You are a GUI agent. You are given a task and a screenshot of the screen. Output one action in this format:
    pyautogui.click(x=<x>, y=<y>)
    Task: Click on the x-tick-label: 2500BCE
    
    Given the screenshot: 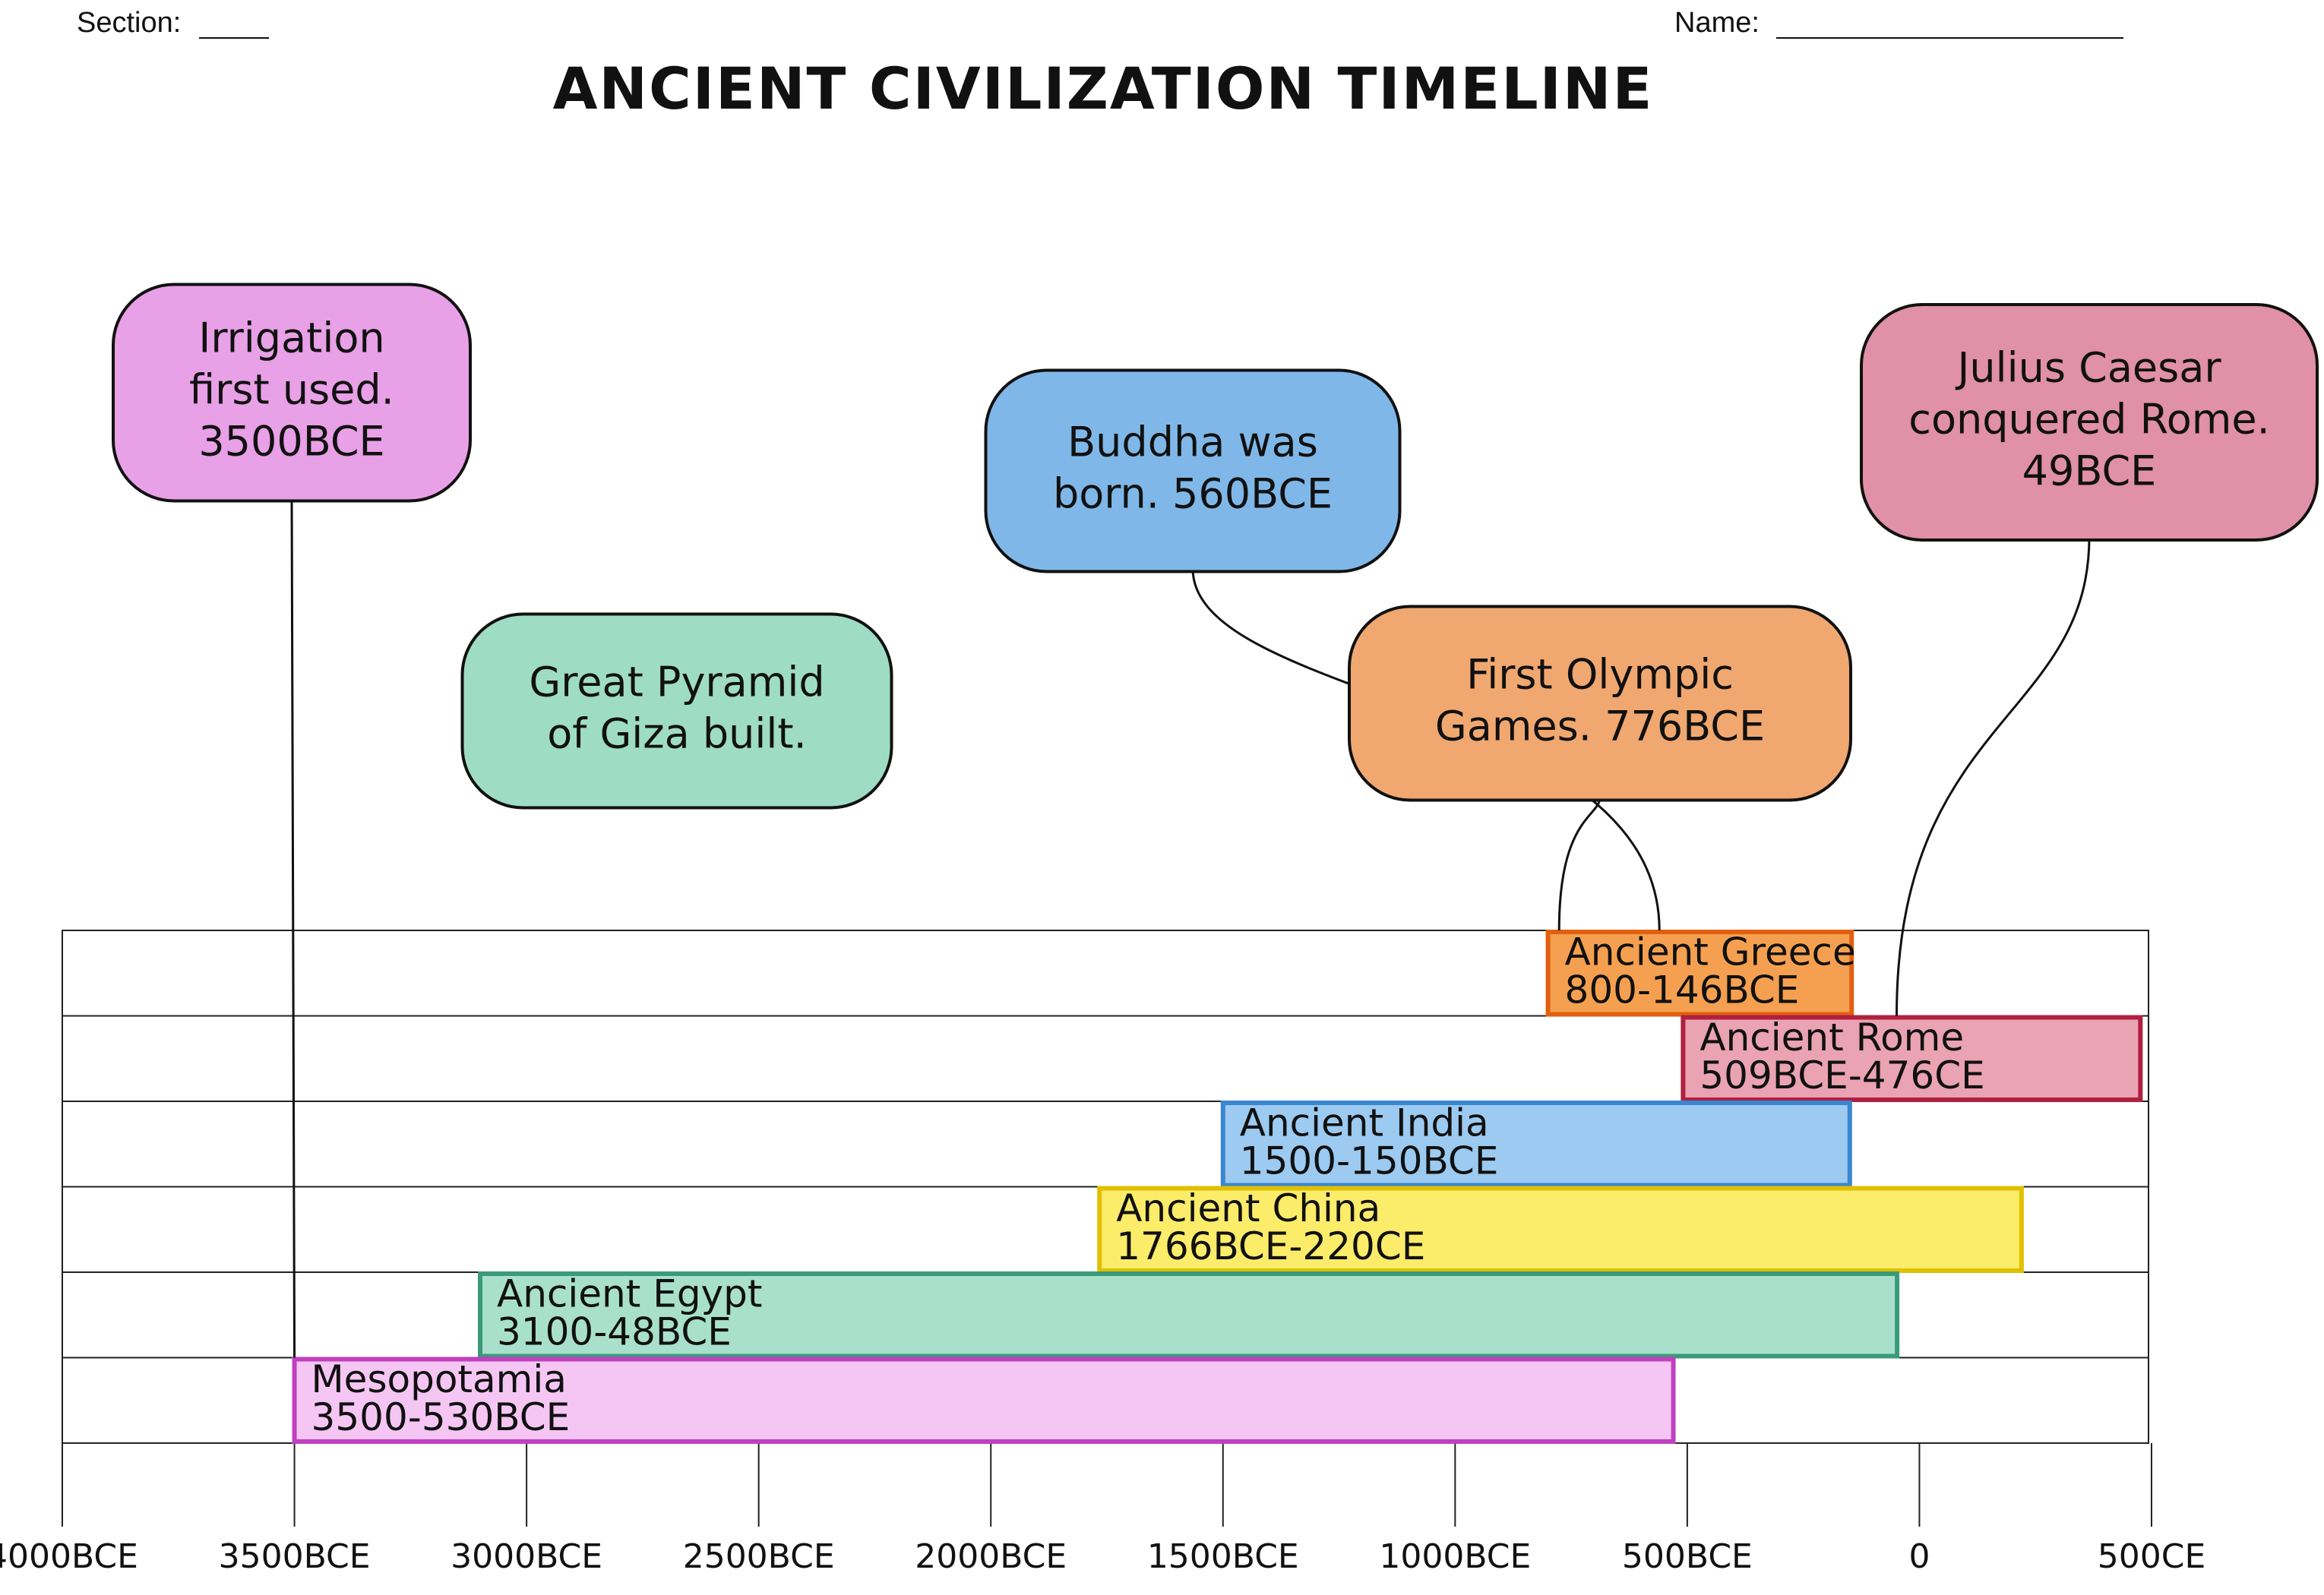 What is the action you would take?
    pyautogui.click(x=759, y=1556)
    